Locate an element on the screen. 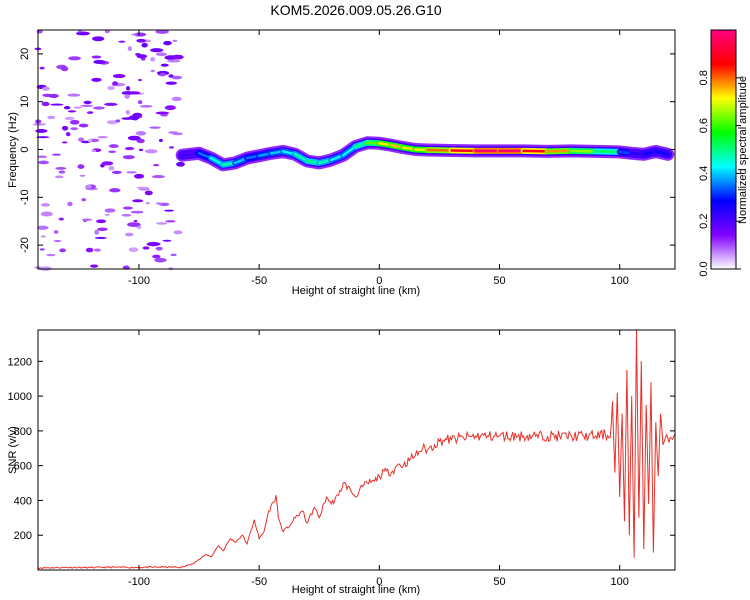  snr-x-tick-label: -50 is located at coordinates (259, 582).